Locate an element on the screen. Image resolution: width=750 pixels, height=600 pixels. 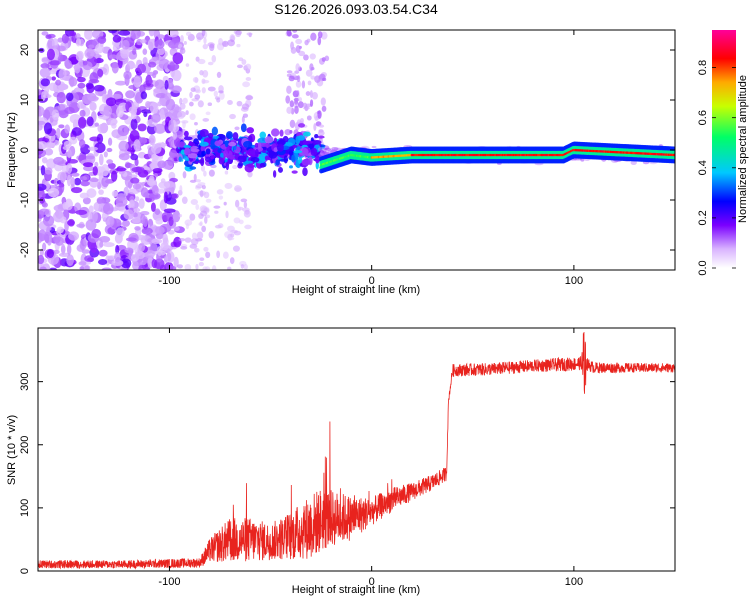
x-tick-label: 100 is located at coordinates (574, 281).